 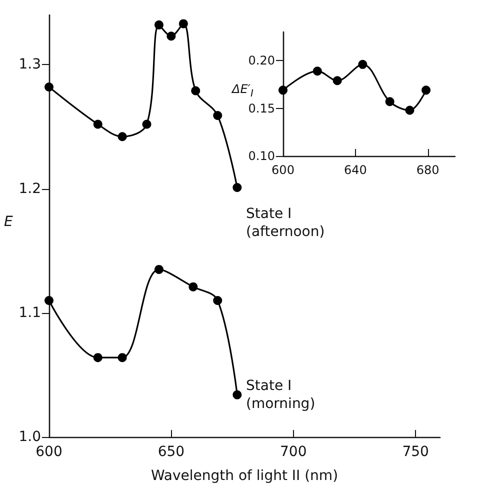 I want to click on x-tick-label: 640, so click(x=355, y=170).